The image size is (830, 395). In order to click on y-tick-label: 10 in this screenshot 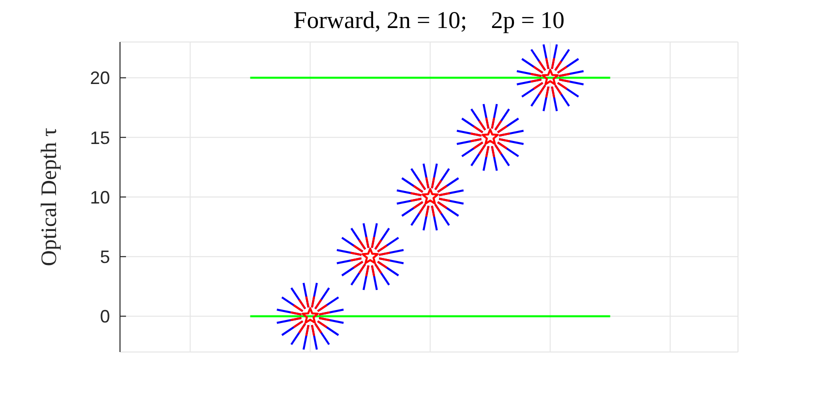, I will do `click(100, 197)`.